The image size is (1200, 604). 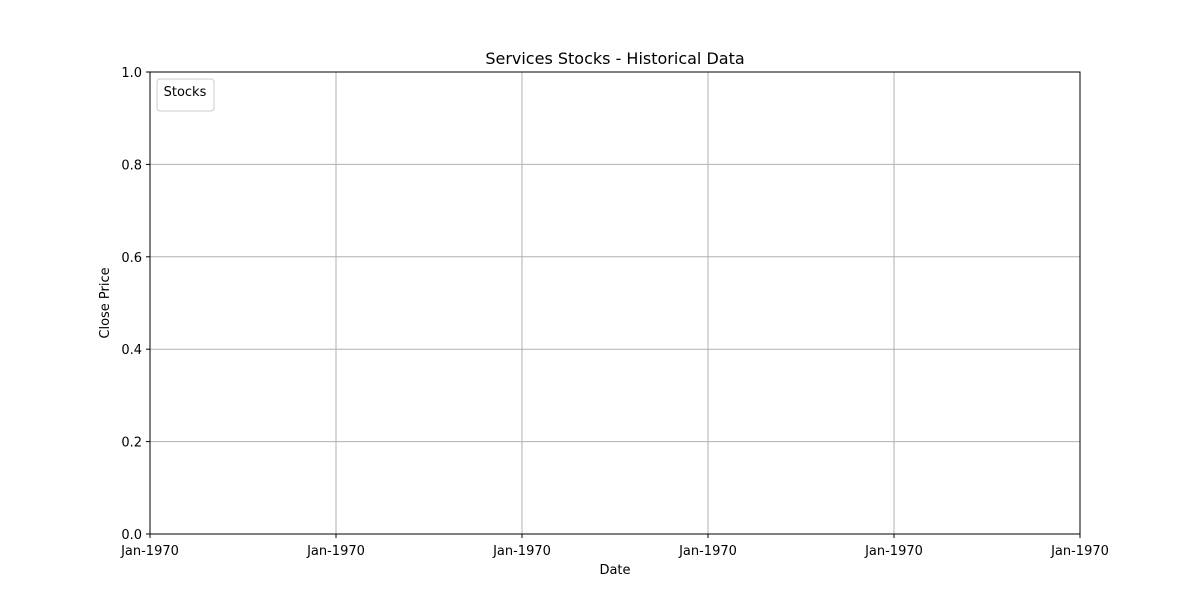 What do you see at coordinates (131, 443) in the screenshot?
I see `y-tick-label: 0.2` at bounding box center [131, 443].